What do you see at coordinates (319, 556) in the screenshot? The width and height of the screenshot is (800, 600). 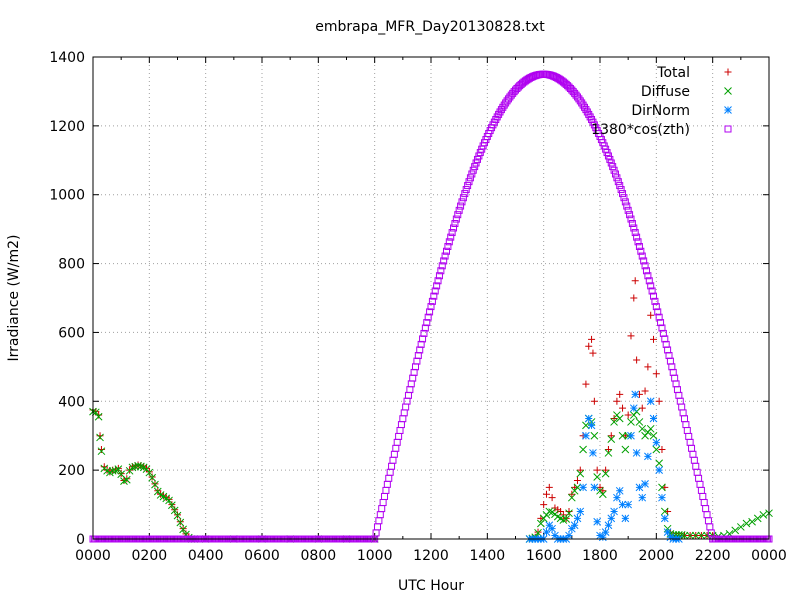 I see `x-tick-label: 0800` at bounding box center [319, 556].